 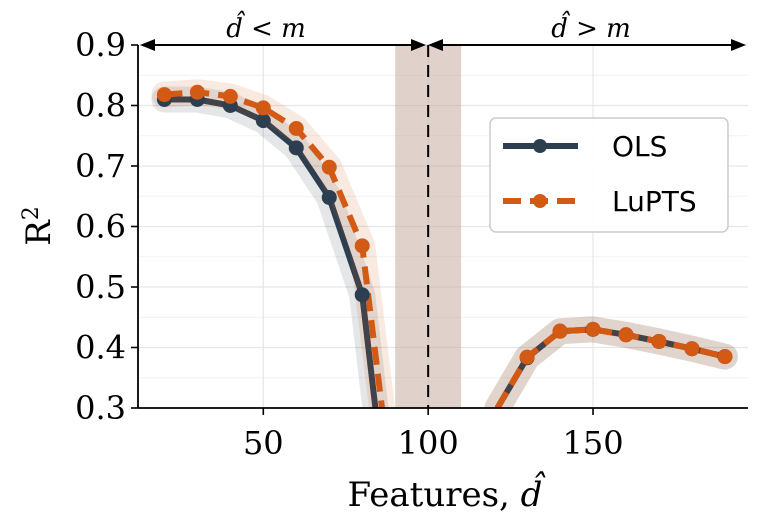 I want to click on annotation-right: d̂ > m, so click(x=587, y=30).